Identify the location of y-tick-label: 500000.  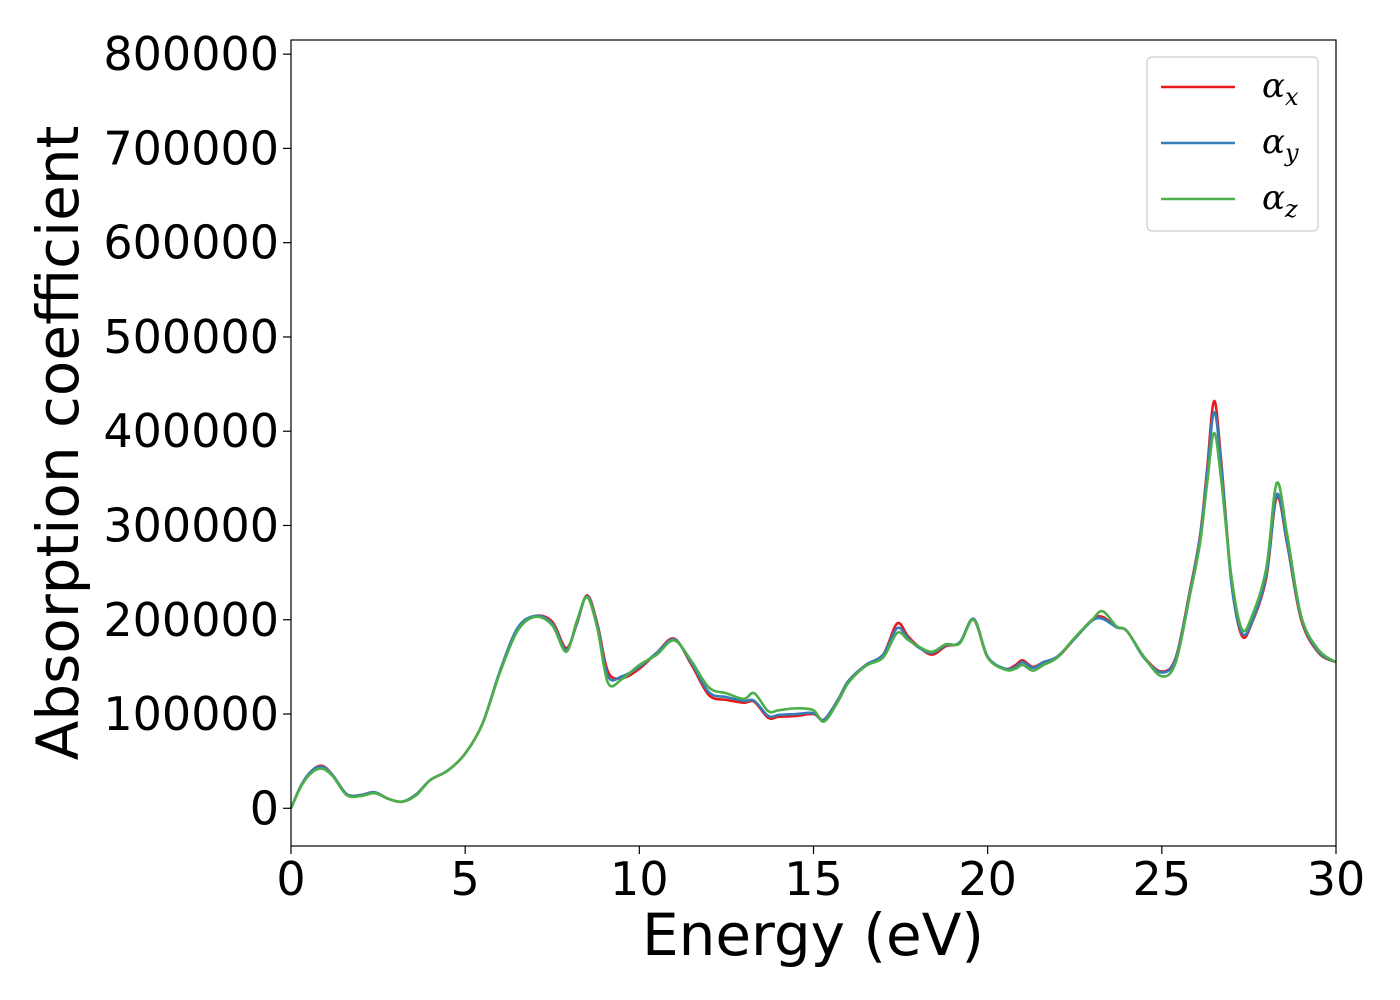
(191, 337).